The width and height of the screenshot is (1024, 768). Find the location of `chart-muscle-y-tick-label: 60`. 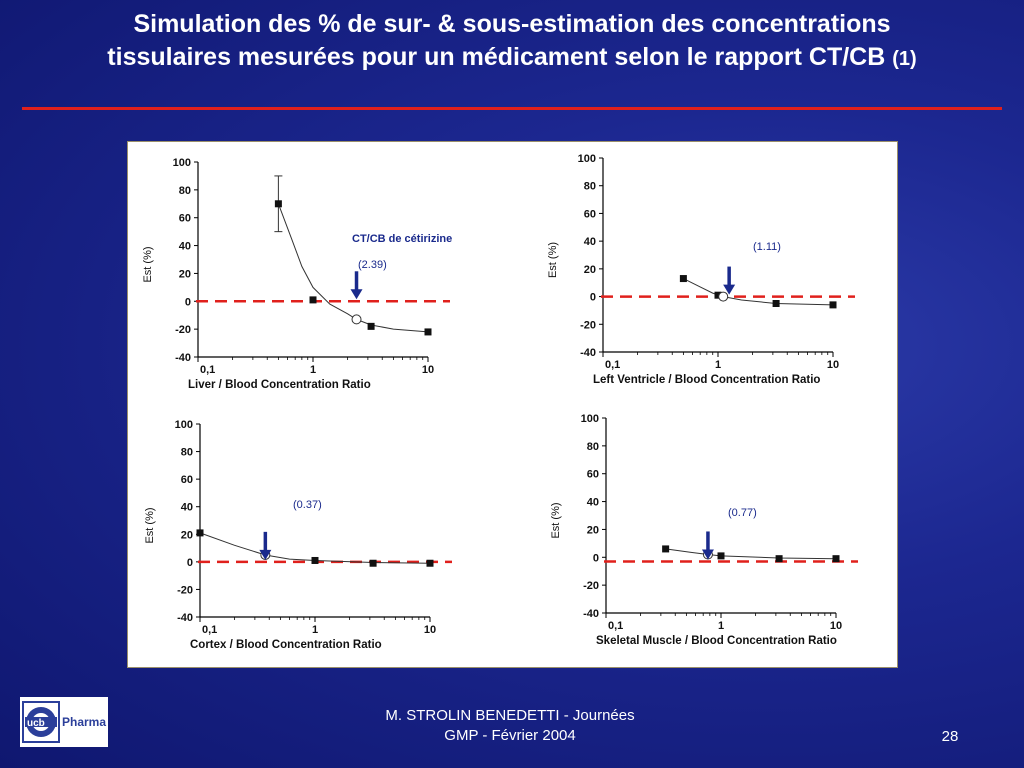

chart-muscle-y-tick-label: 60 is located at coordinates (593, 475).